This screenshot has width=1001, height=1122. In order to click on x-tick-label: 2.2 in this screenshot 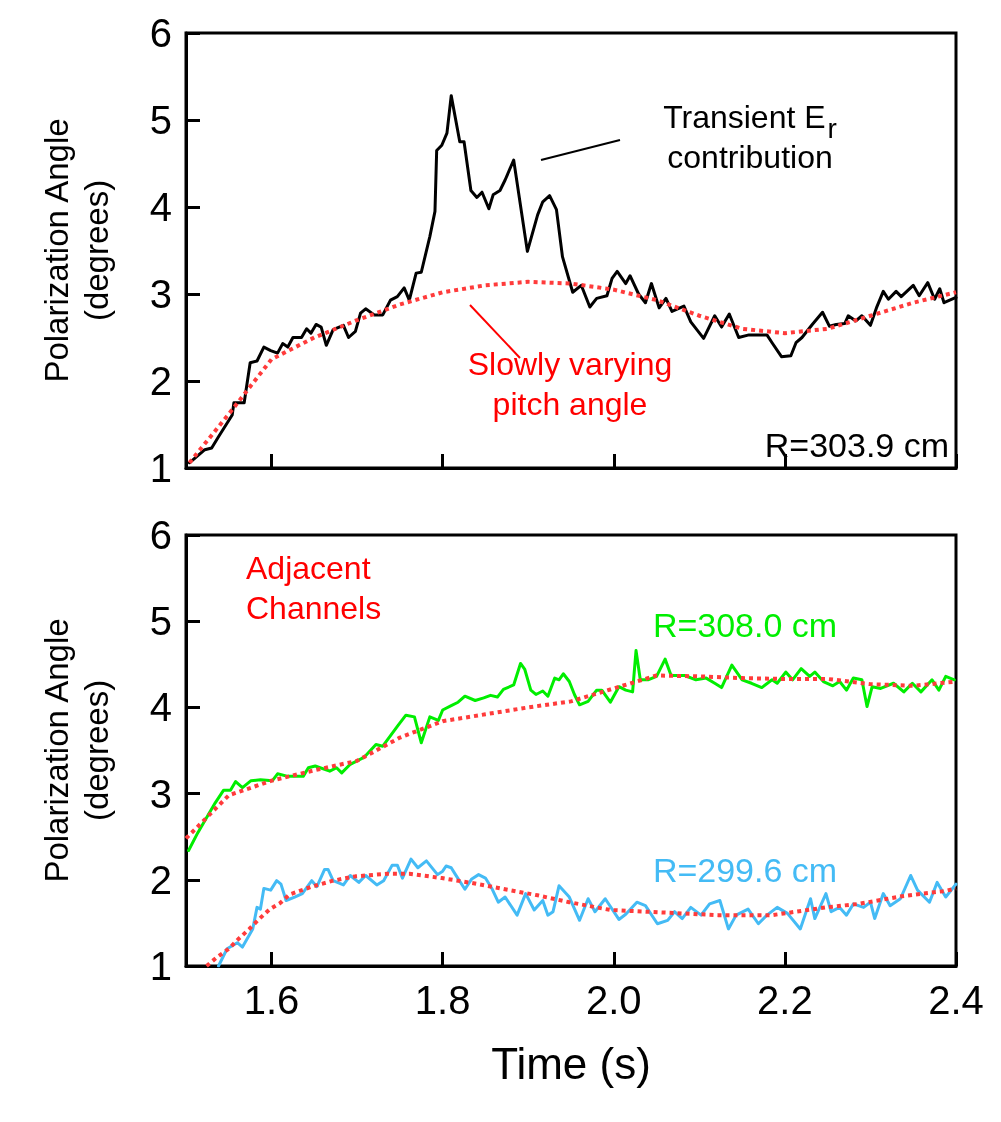, I will do `click(785, 1000)`.